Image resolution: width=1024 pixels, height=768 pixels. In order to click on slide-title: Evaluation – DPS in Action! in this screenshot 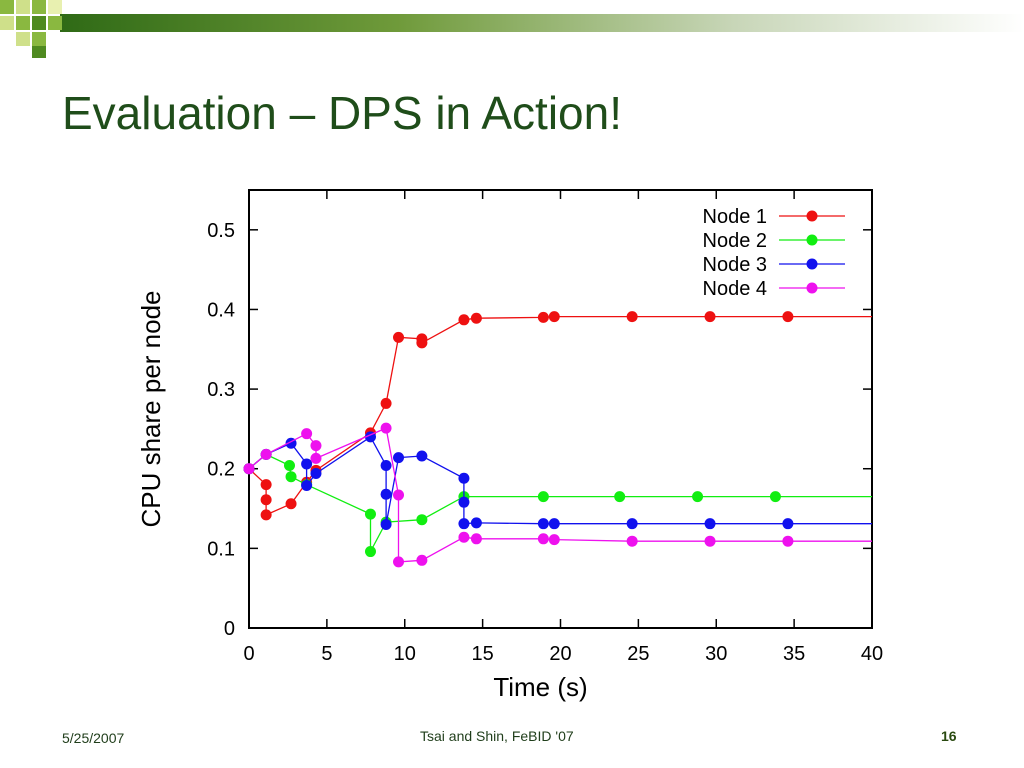, I will do `click(342, 113)`.